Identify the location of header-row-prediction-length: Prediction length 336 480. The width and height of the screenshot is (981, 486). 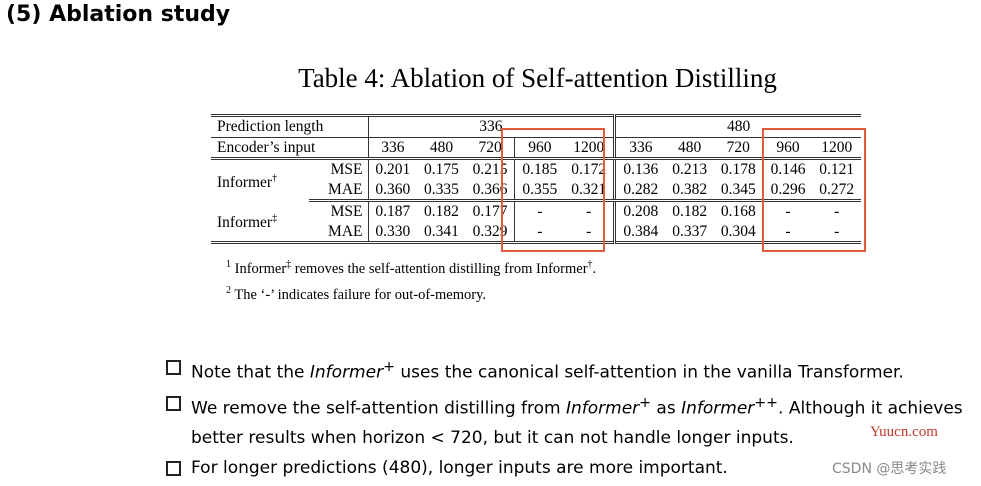
(536, 126).